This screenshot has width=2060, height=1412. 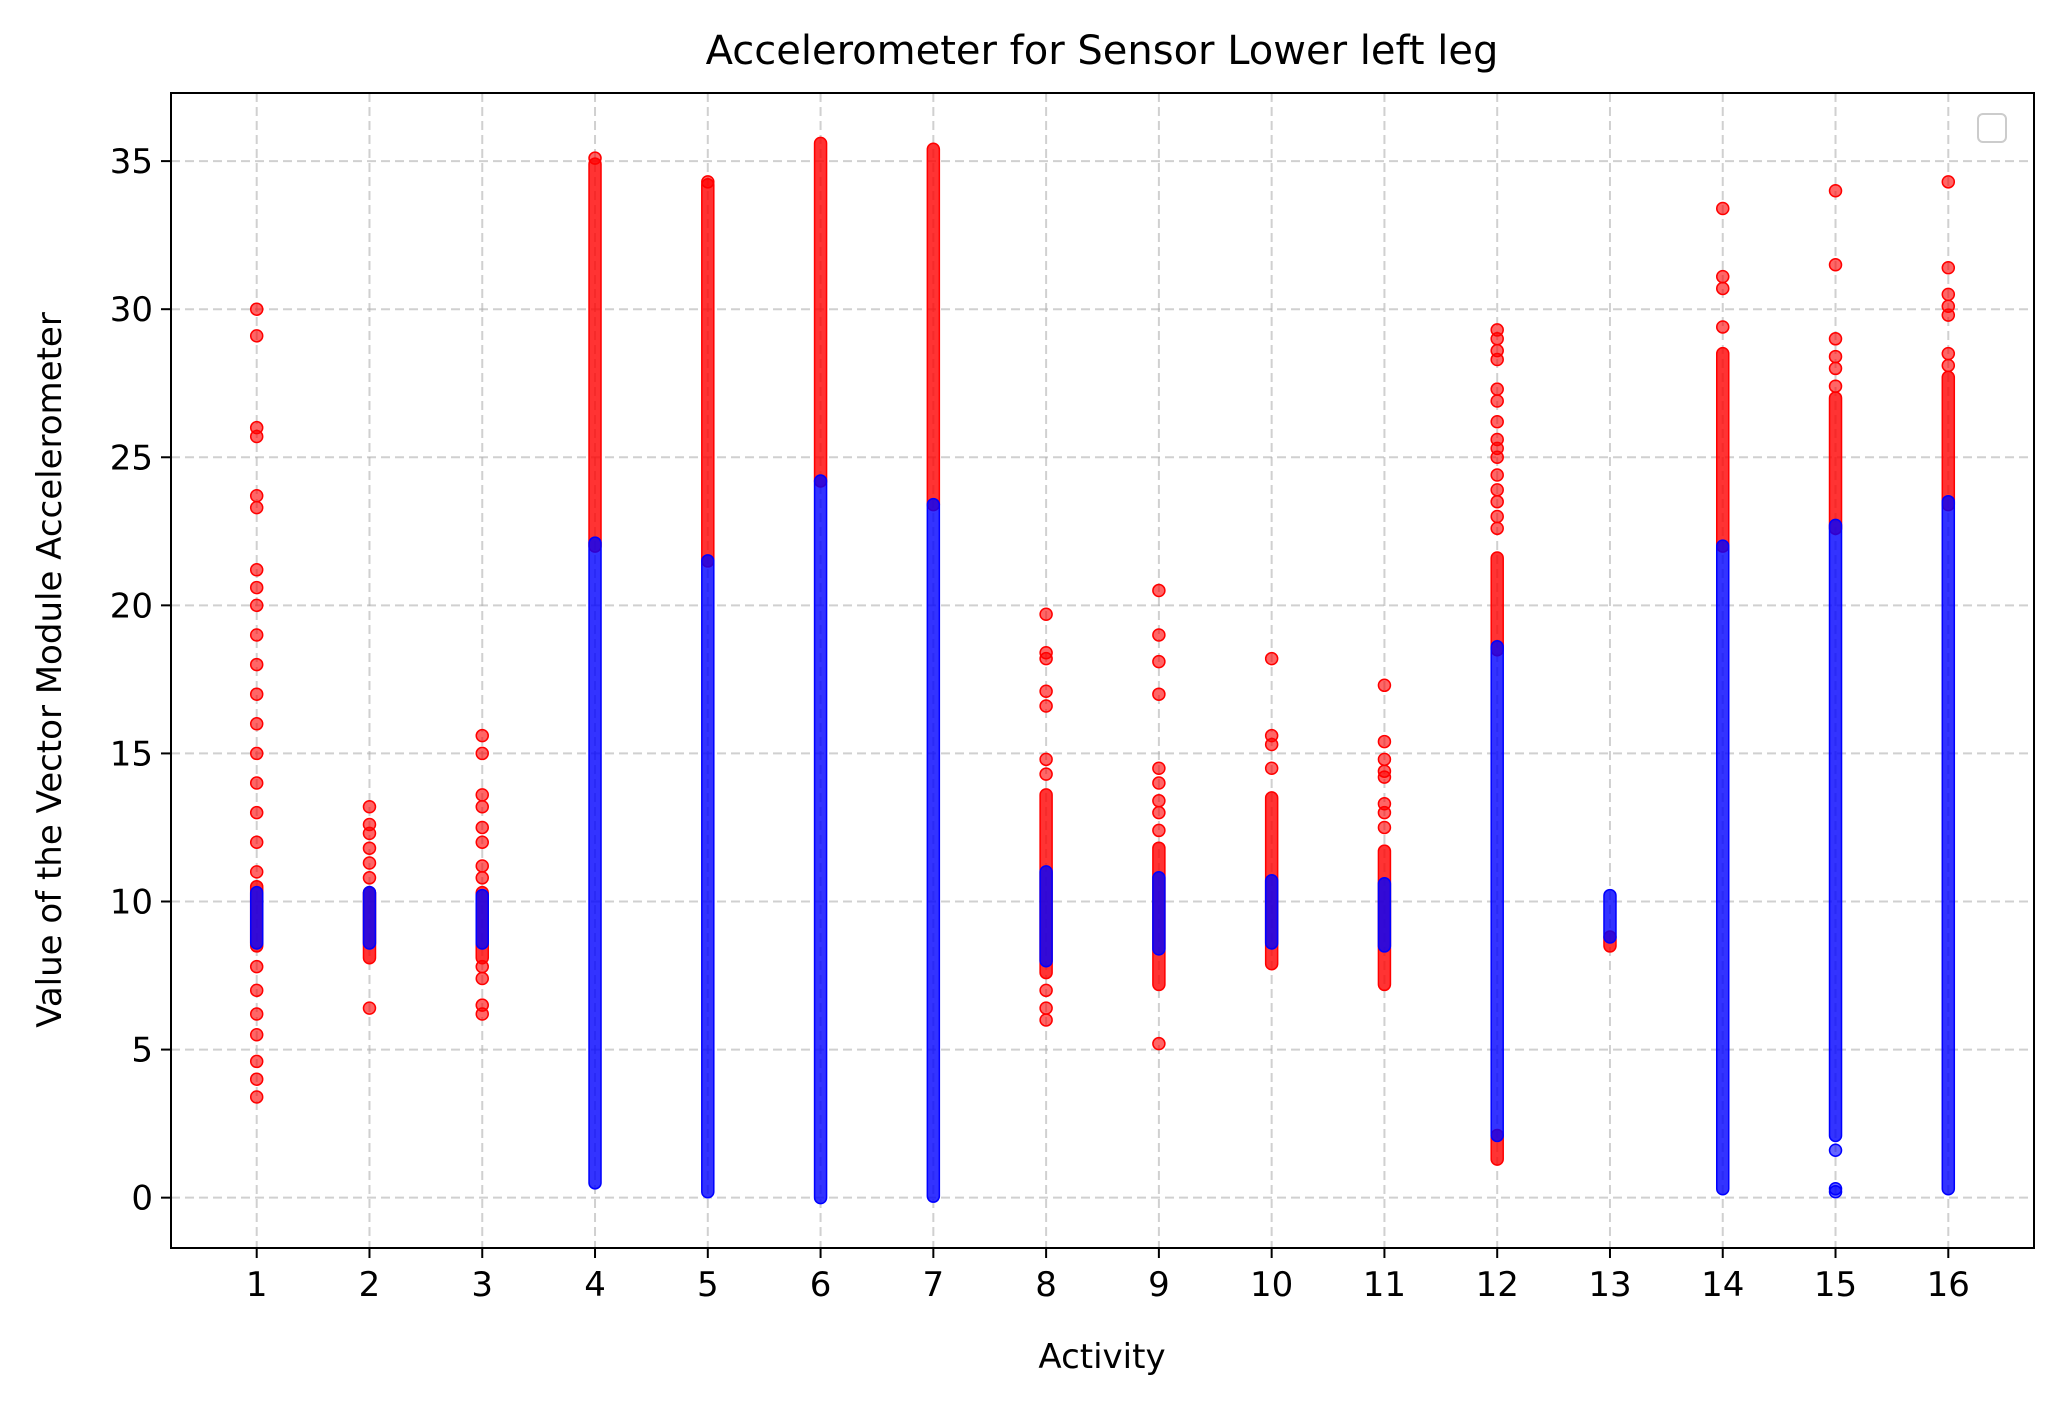 I want to click on x-tick-label: 9, so click(x=1159, y=1285).